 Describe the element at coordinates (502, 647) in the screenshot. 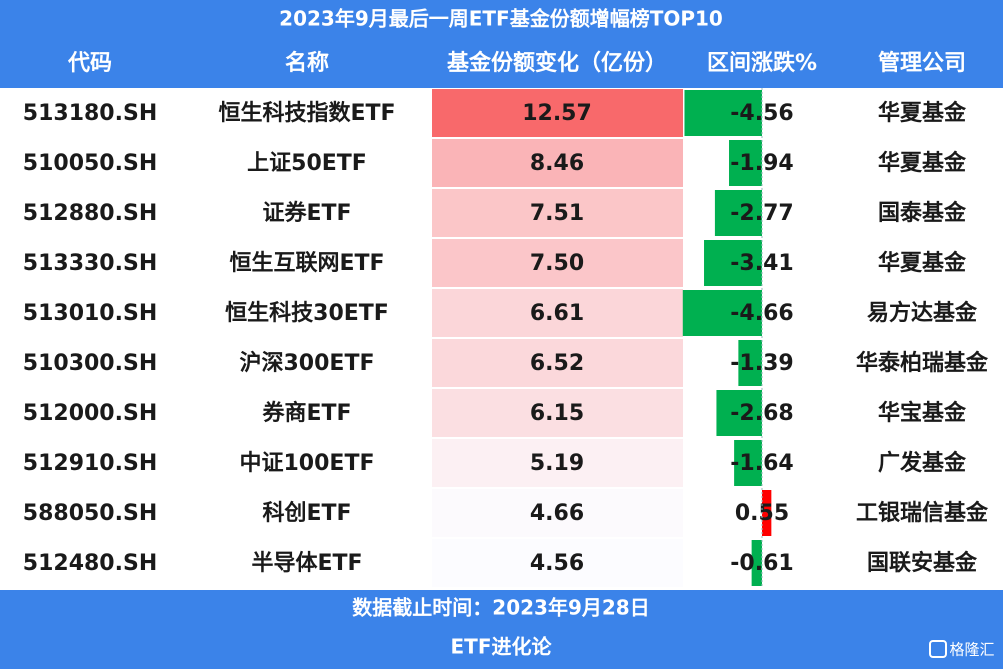

I see `footer-source: ETF进化论` at that location.